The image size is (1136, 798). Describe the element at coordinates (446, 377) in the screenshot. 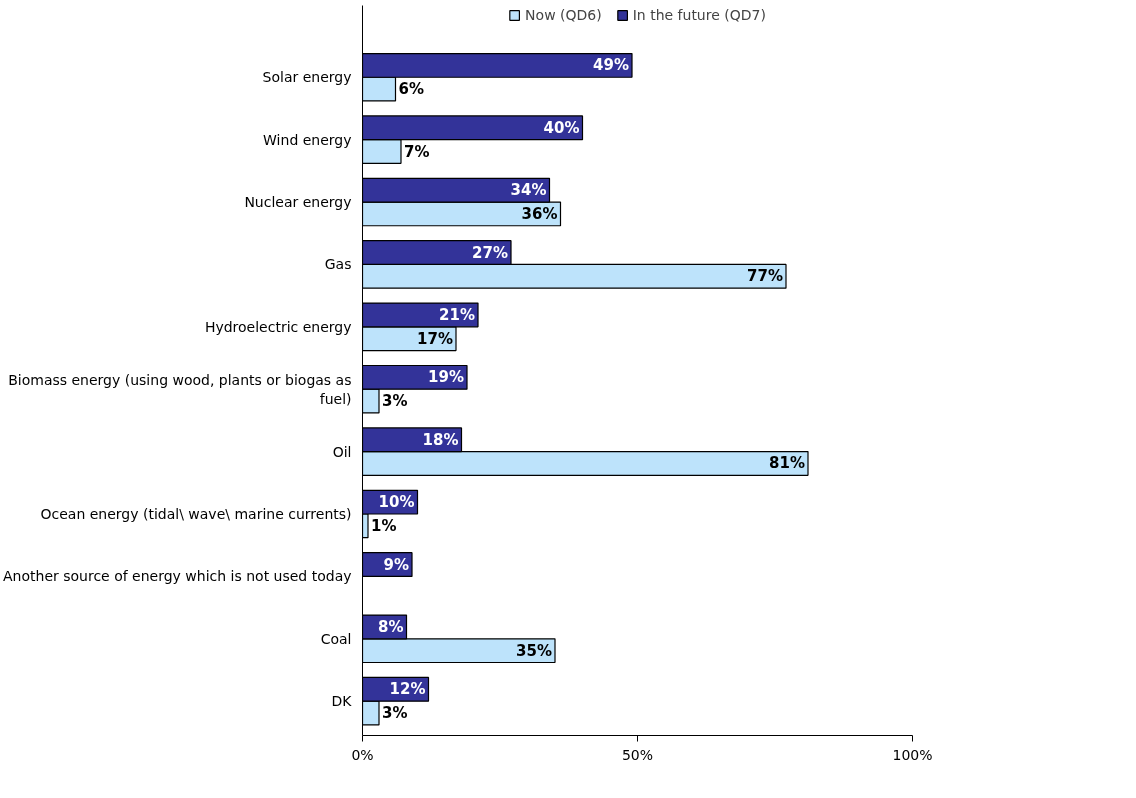

I see `data-label: 19%` at that location.